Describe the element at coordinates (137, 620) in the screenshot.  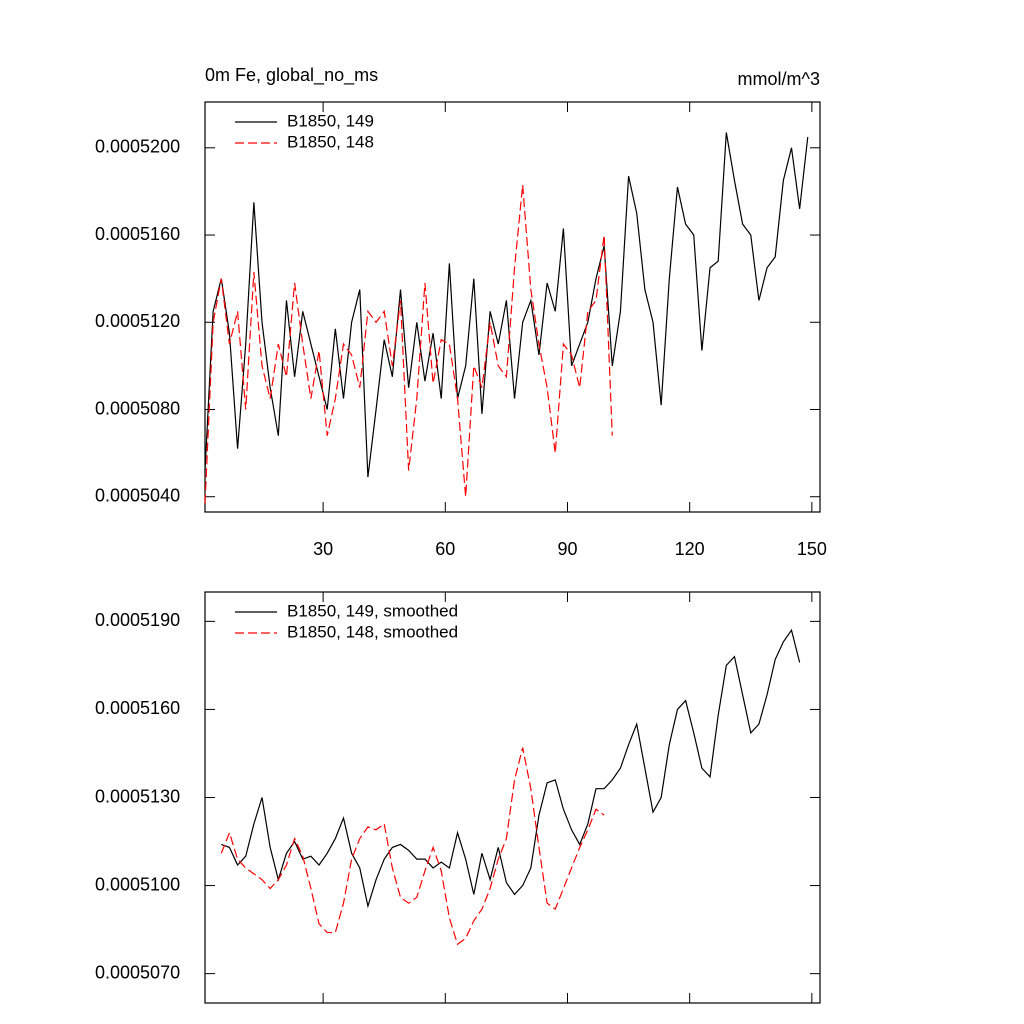
I see `y-tick-label: 0.0005190` at that location.